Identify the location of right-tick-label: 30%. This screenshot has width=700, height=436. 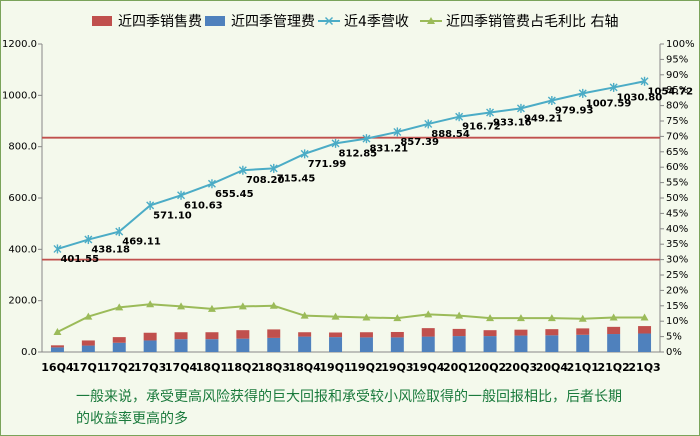
(677, 260).